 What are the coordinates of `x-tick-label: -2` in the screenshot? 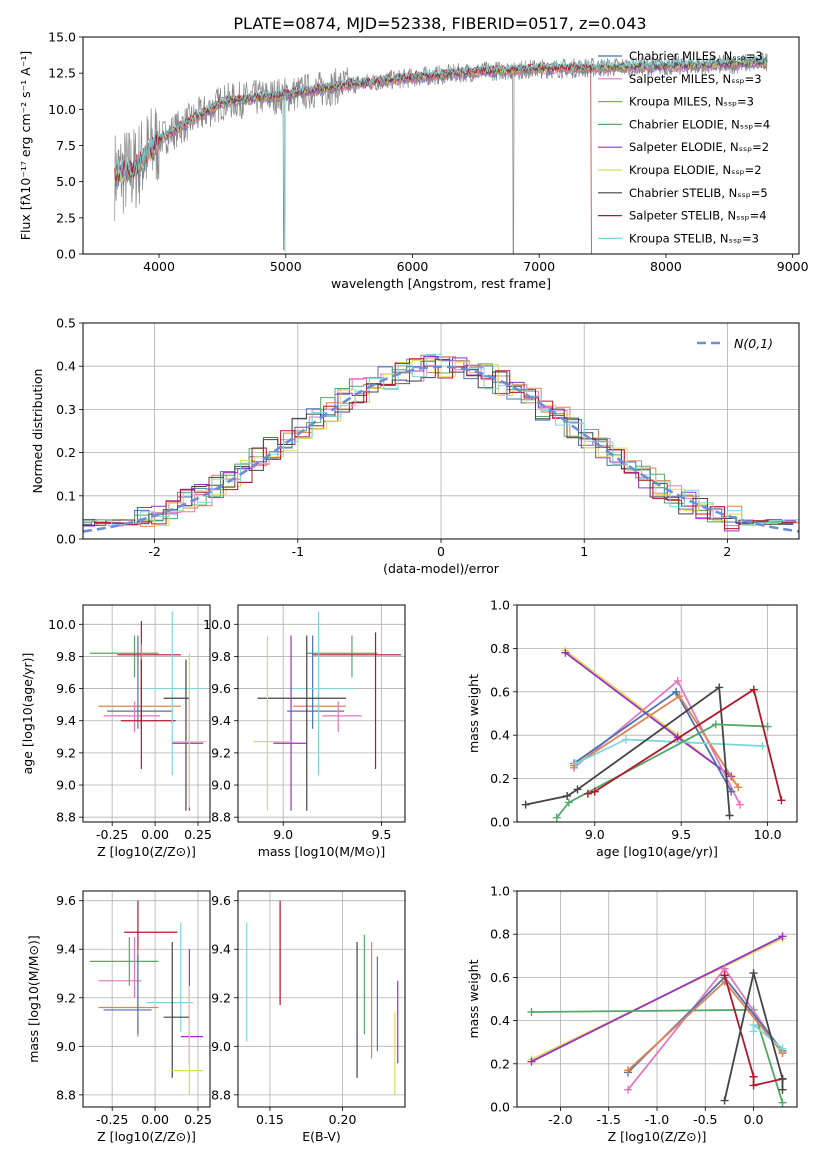 It's located at (154, 551).